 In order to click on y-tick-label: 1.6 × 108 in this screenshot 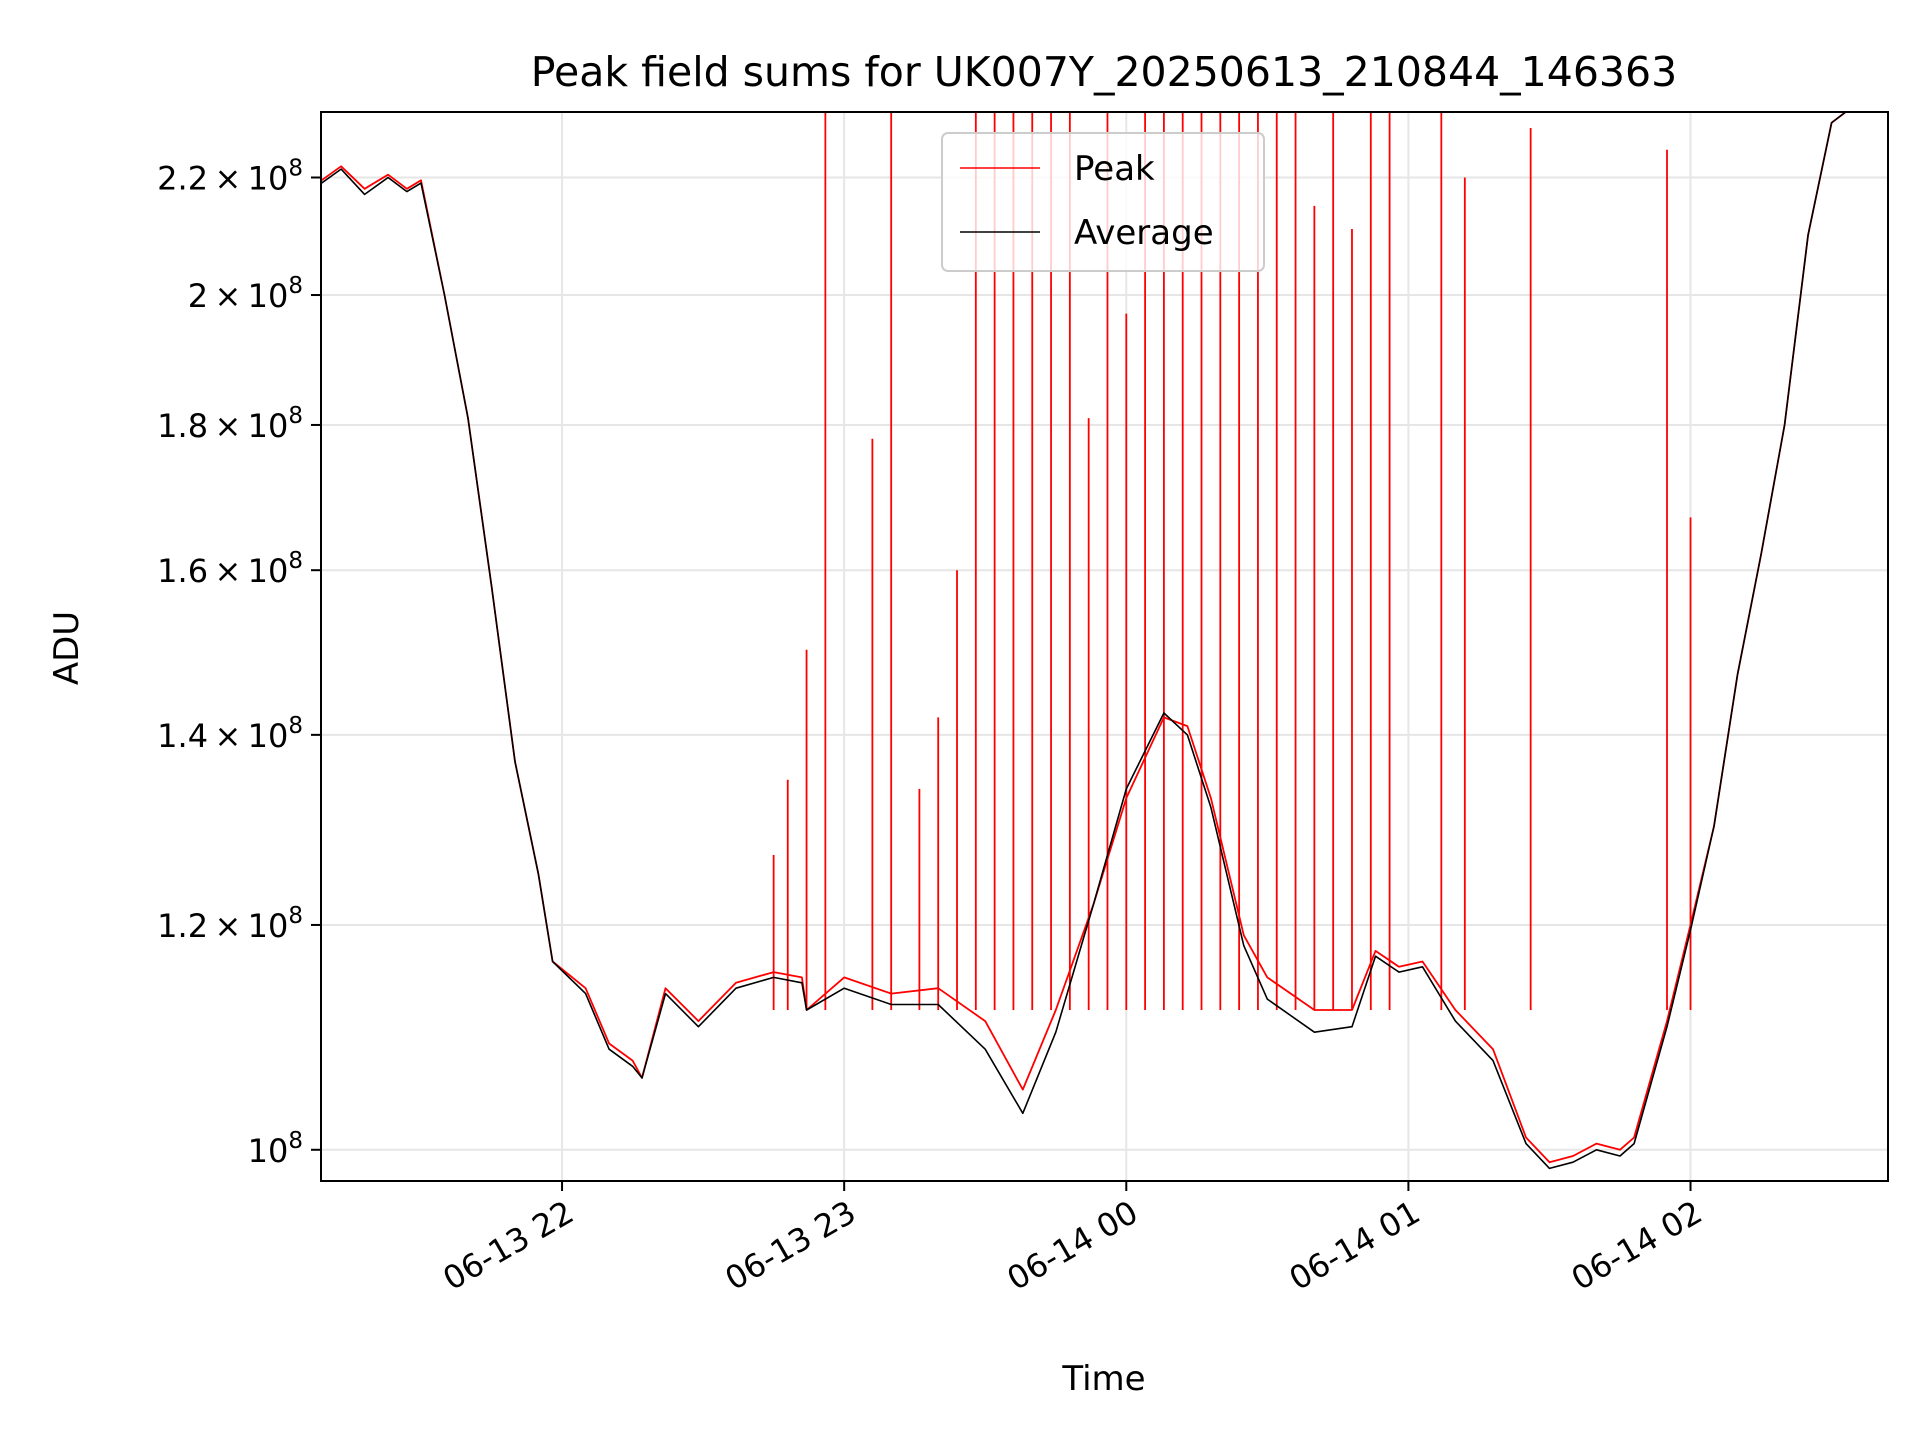, I will do `click(230, 569)`.